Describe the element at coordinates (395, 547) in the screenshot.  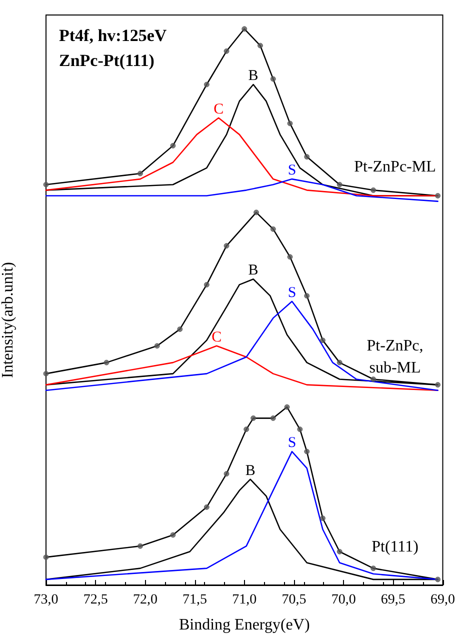
I see `annotation: Pt(111)` at that location.